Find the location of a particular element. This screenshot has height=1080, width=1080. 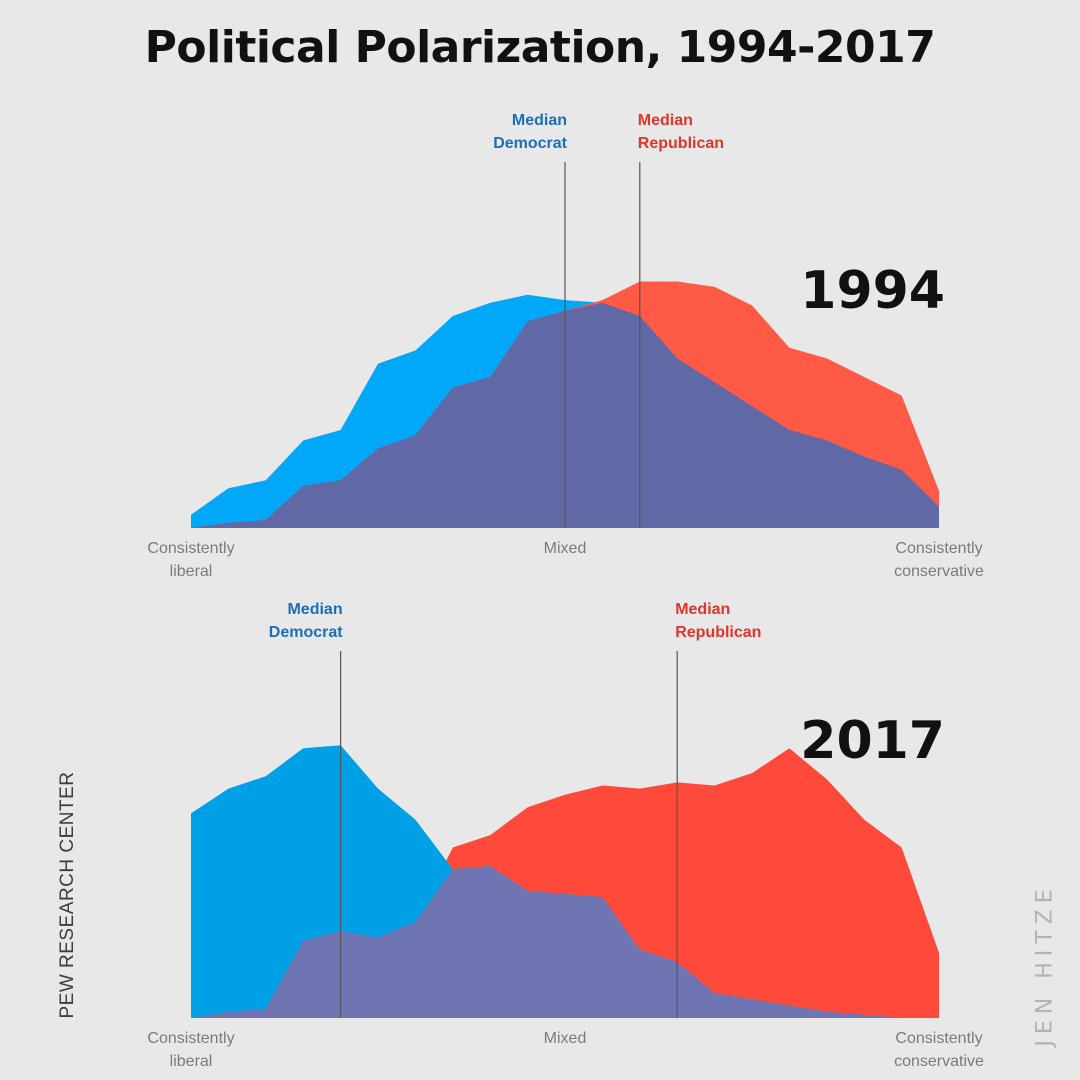

credit-label: JEN HITZE is located at coordinates (1045, 965).